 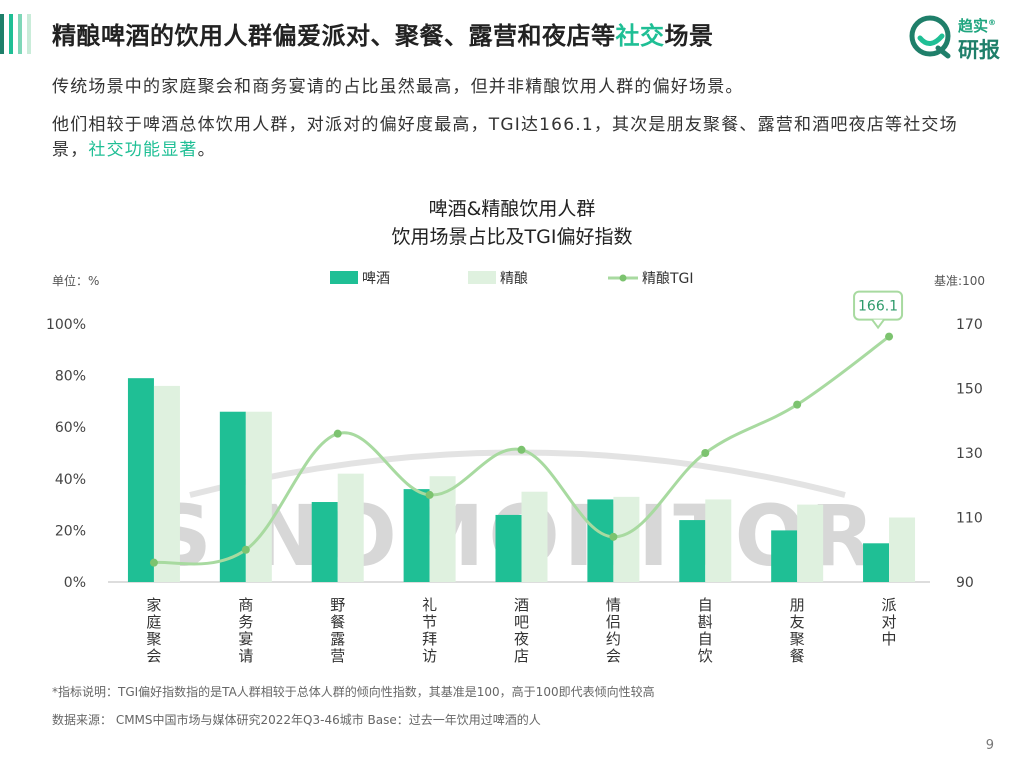 I want to click on y-right-tick-label: 150, so click(x=969, y=390).